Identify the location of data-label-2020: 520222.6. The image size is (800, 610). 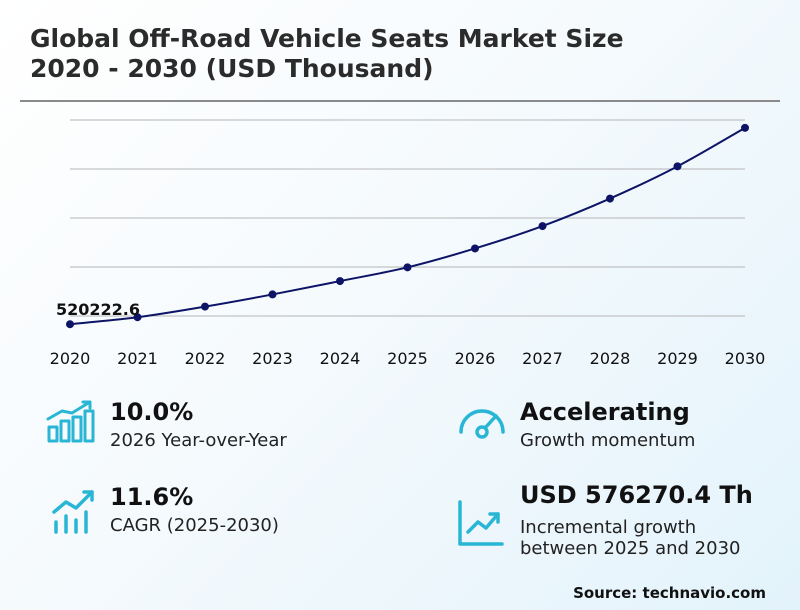
(98, 309).